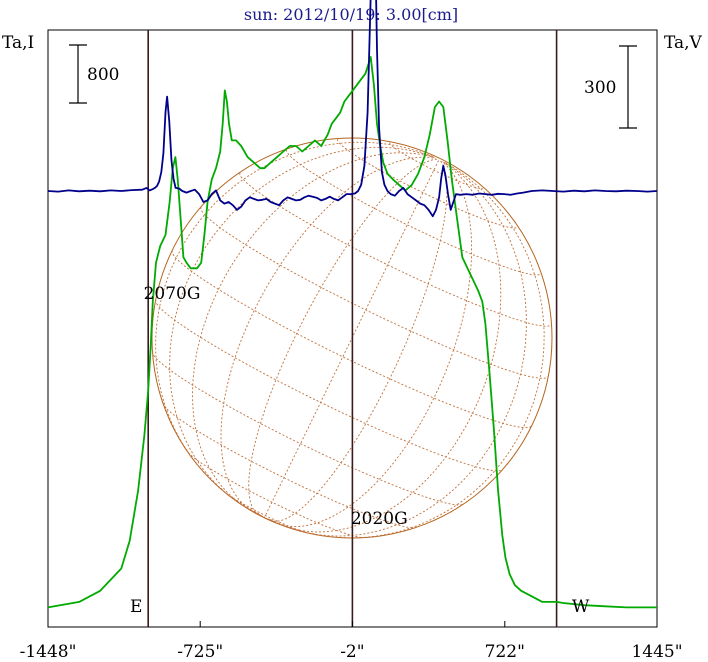 Image resolution: width=708 pixels, height=662 pixels. What do you see at coordinates (600, 88) in the screenshot?
I see `right-scale-bar-label: 300` at bounding box center [600, 88].